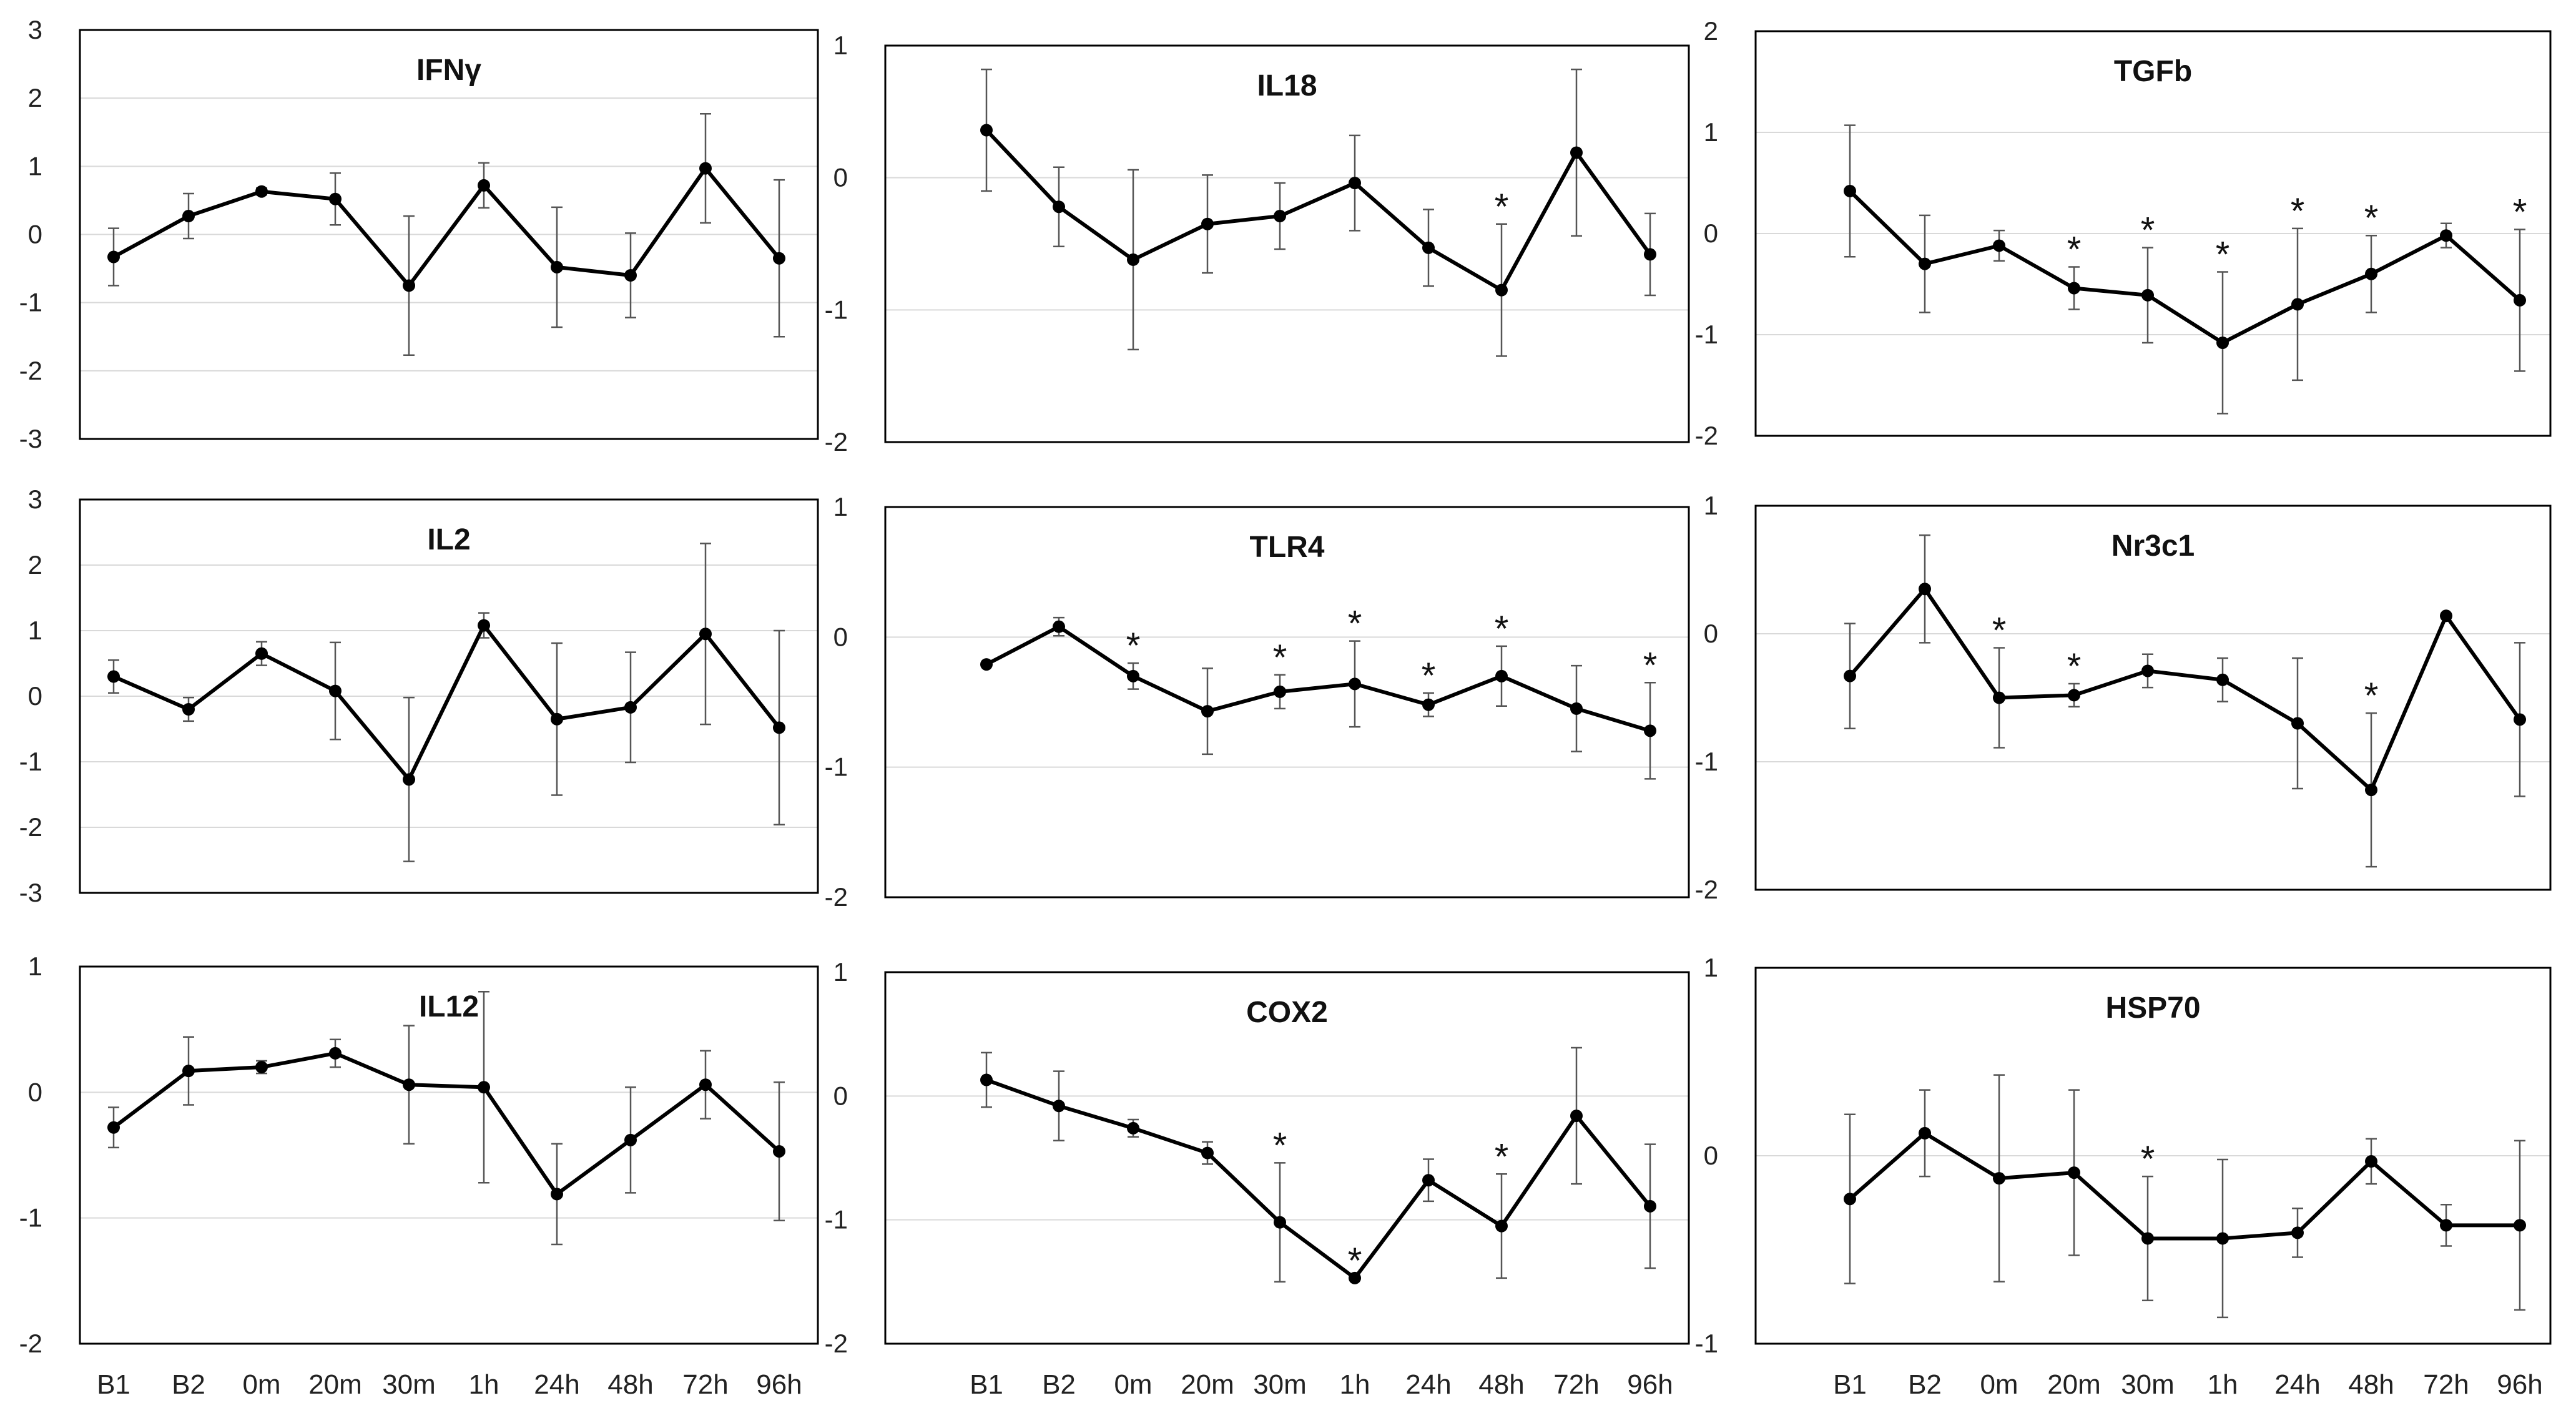  Describe the element at coordinates (1059, 1384) in the screenshot. I see `x-tick-label: B2` at that location.